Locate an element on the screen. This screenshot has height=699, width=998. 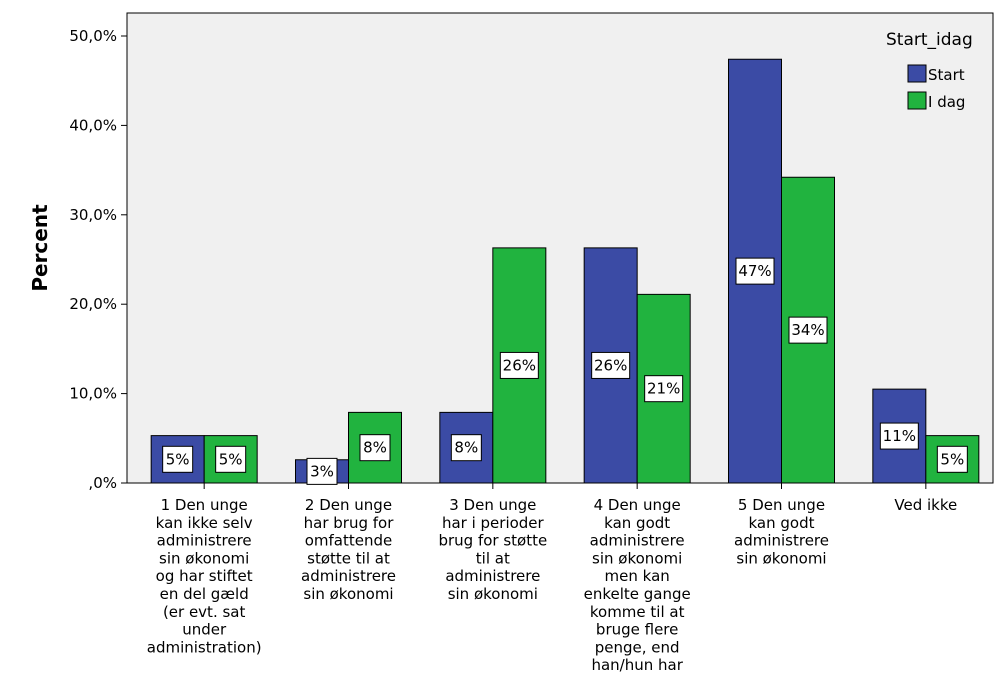
data-label: 47% is located at coordinates (754, 271).